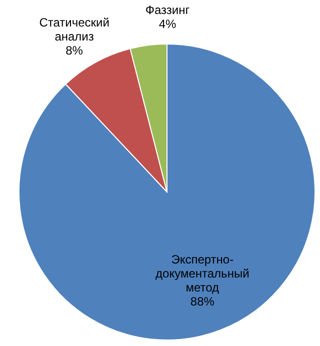  Describe the element at coordinates (203, 273) in the screenshot. I see `slice-label: Экспертно-документальный метод` at that location.